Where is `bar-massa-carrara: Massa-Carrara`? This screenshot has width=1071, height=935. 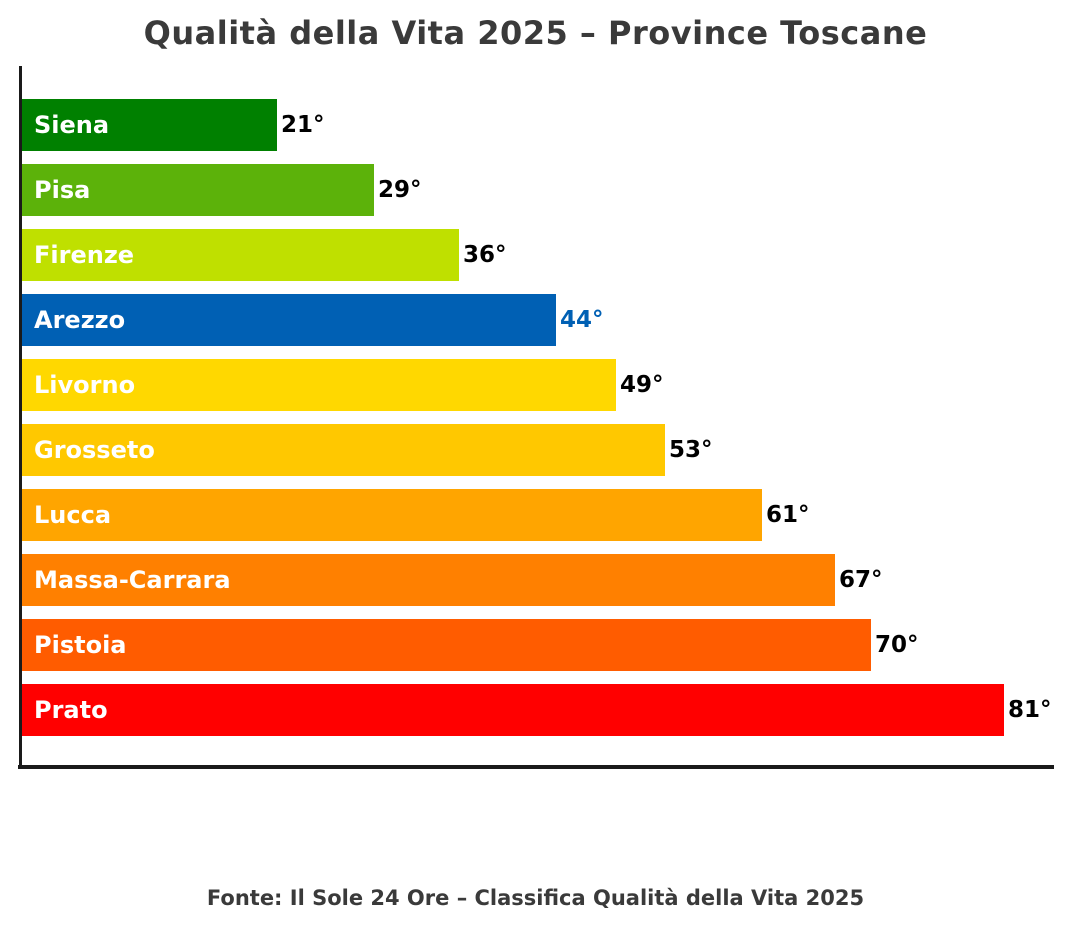
bar-massa-carrara: Massa-Carrara is located at coordinates (428, 580).